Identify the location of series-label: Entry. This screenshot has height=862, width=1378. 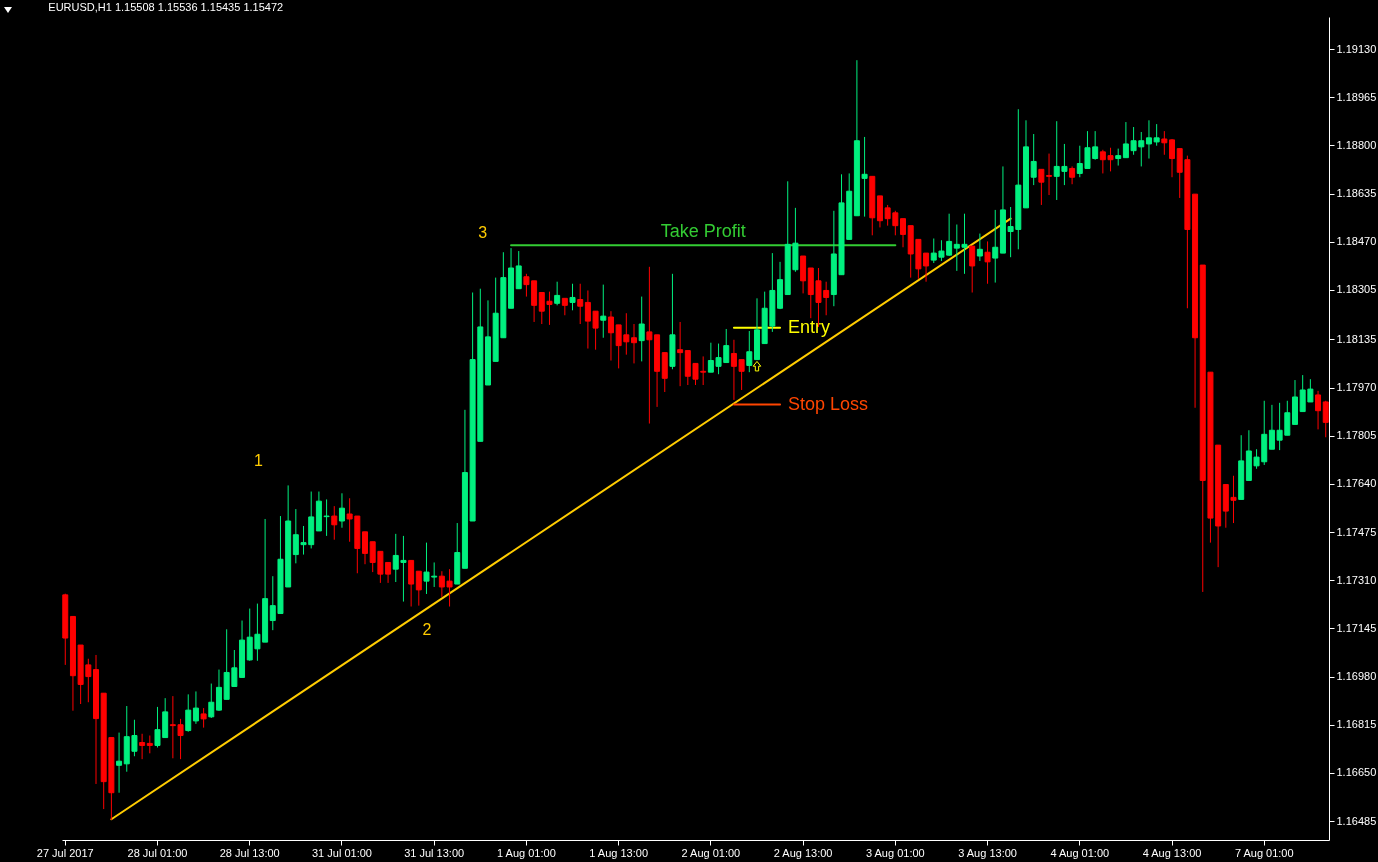
(809, 326).